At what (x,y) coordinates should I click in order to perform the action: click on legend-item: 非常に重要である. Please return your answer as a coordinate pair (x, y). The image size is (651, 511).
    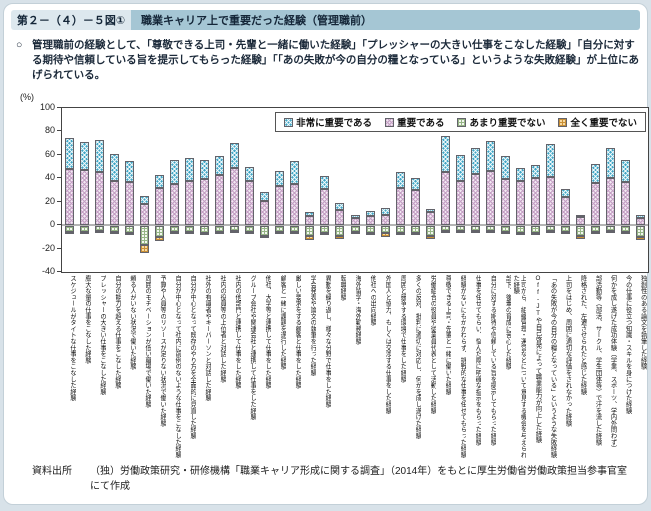
    Looking at the image, I should click on (328, 122).